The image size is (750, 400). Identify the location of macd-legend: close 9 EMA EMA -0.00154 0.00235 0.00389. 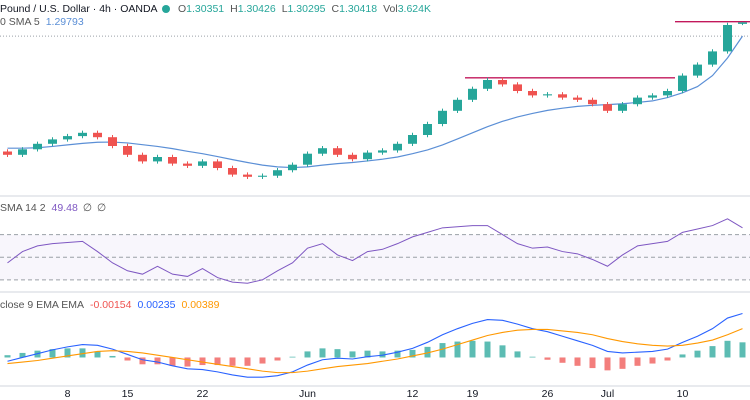
(110, 305).